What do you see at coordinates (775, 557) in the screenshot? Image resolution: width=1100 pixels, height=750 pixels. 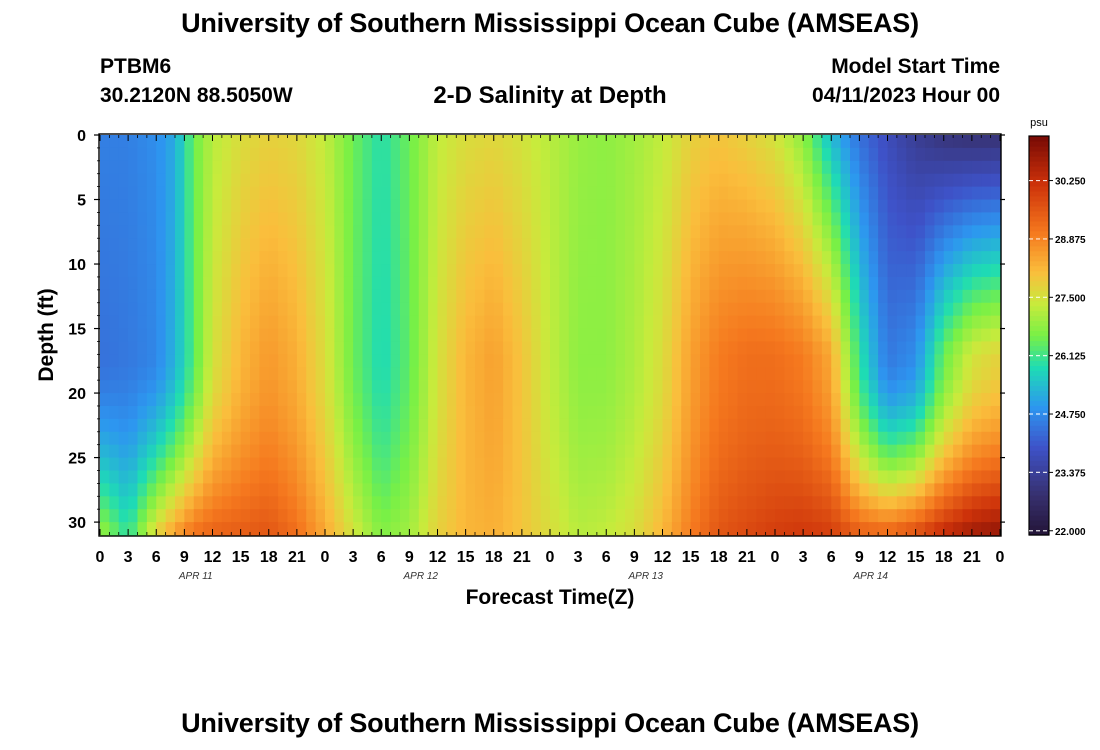 I see `x-tick-label: 0` at bounding box center [775, 557].